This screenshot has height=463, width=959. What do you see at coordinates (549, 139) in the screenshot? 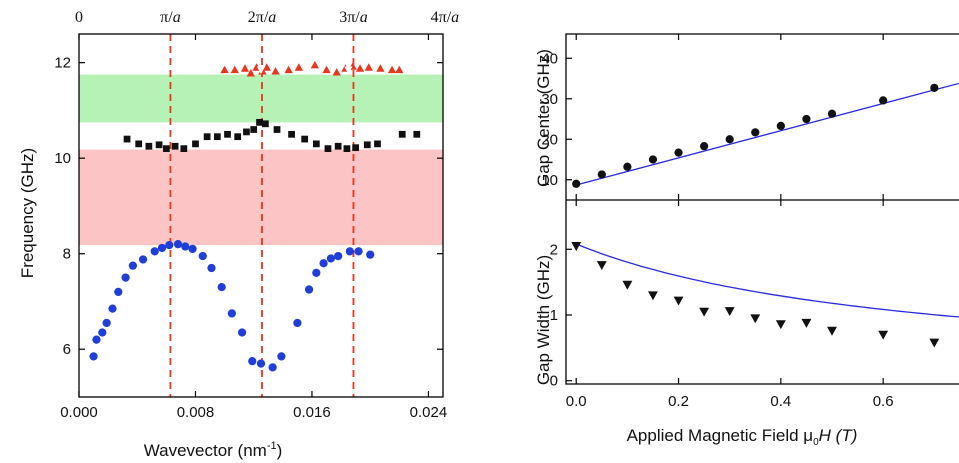
I see `y-tick-label: 20` at bounding box center [549, 139].